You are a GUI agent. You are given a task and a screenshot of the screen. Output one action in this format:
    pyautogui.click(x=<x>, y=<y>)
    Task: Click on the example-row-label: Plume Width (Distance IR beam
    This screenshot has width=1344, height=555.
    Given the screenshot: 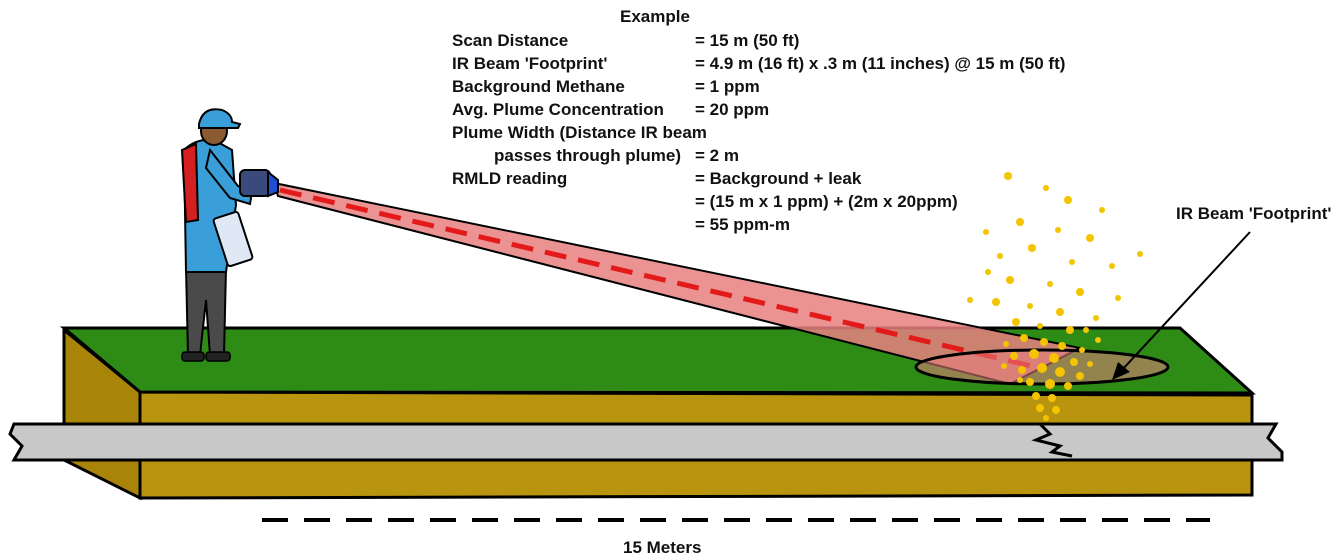 What is the action you would take?
    pyautogui.click(x=579, y=132)
    